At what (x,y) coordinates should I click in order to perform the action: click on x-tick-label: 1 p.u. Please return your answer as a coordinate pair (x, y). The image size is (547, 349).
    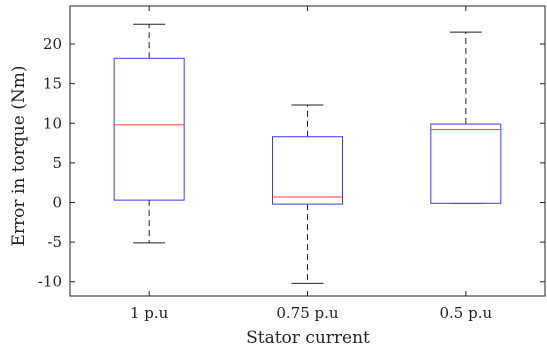
    Looking at the image, I should click on (149, 313).